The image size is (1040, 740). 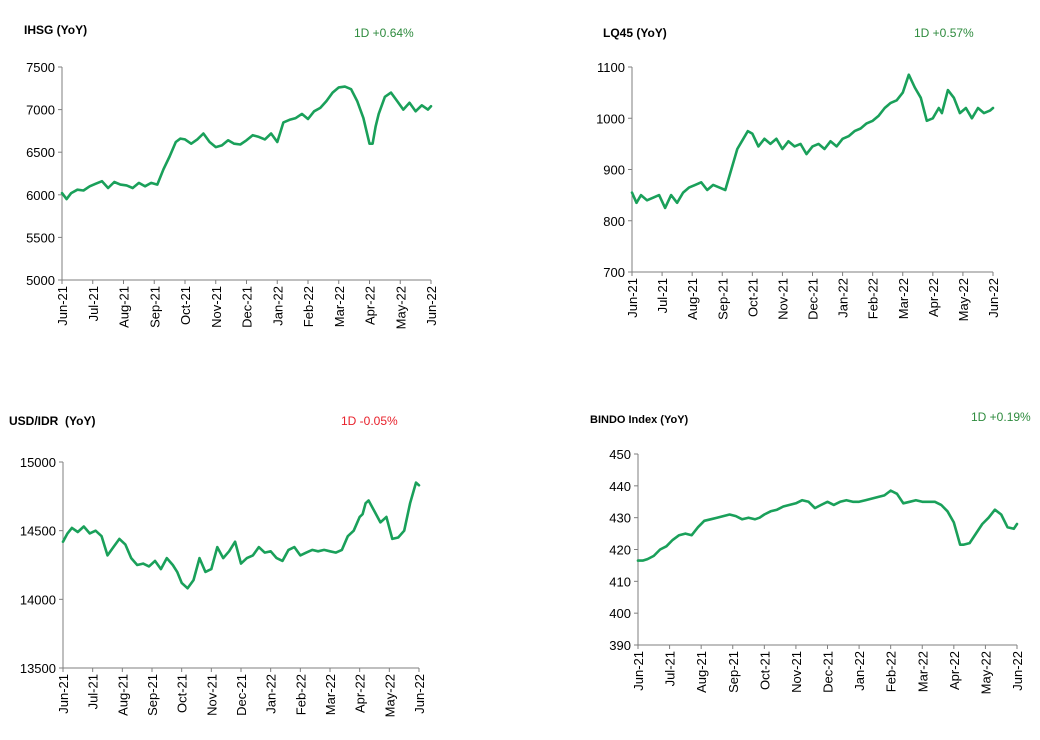 I want to click on y-tick-label: 440, so click(x=620, y=486).